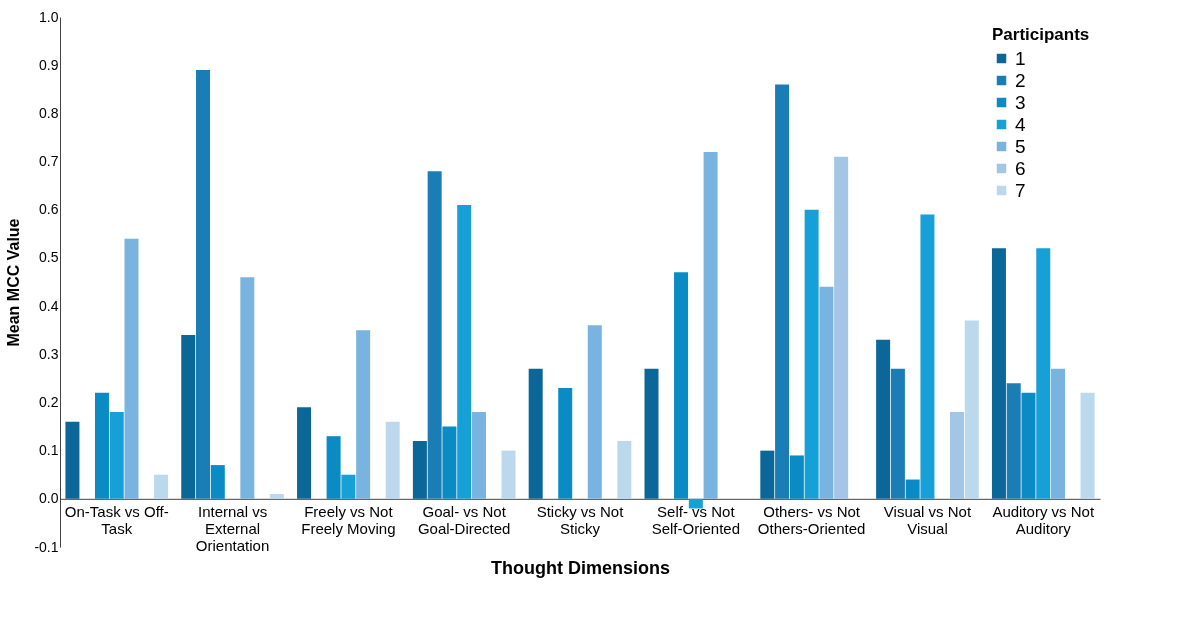 Image resolution: width=1198 pixels, height=626 pixels. Describe the element at coordinates (580, 520) in the screenshot. I see `x-tick-label: Sticky vs Not Sticky` at that location.